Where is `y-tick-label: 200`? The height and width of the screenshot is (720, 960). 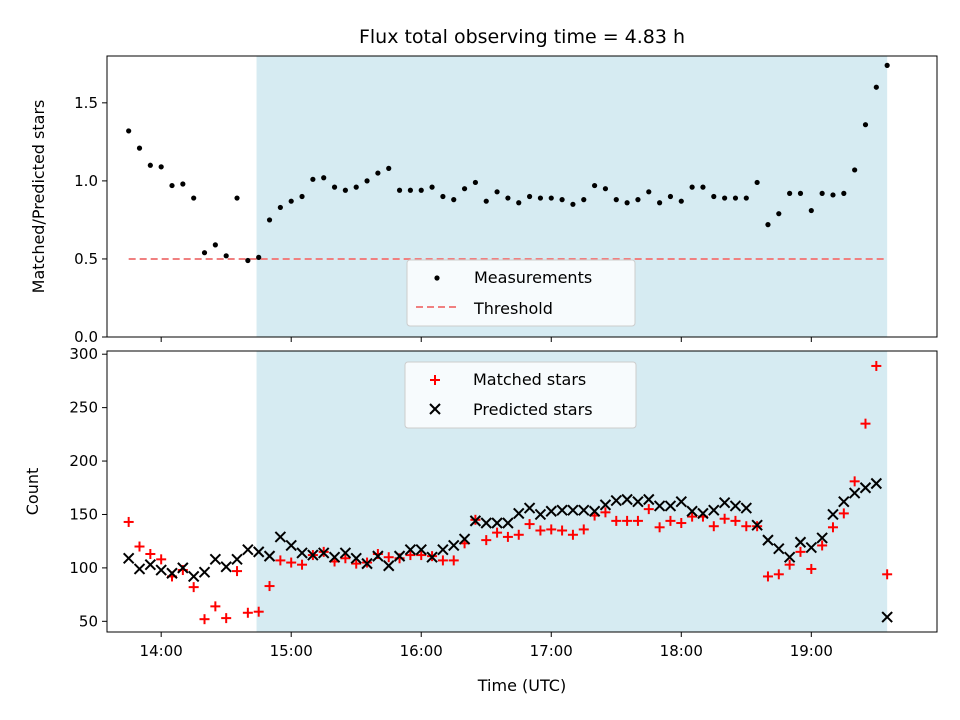
y-tick-label: 200 is located at coordinates (83, 461).